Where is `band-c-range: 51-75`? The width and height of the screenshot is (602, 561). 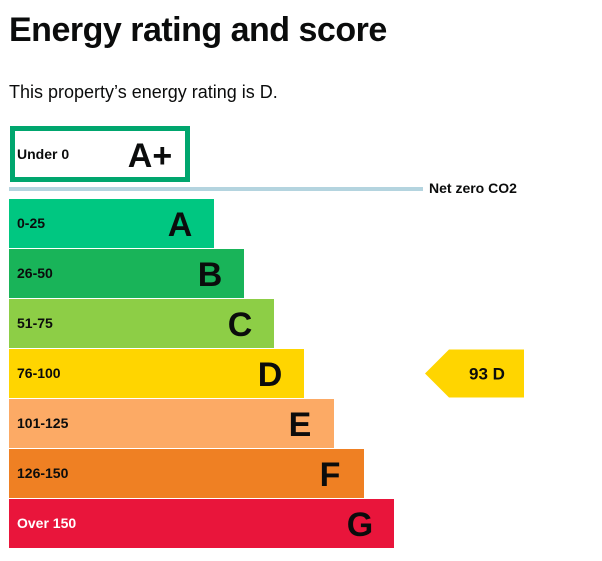 band-c-range: 51-75 is located at coordinates (35, 323).